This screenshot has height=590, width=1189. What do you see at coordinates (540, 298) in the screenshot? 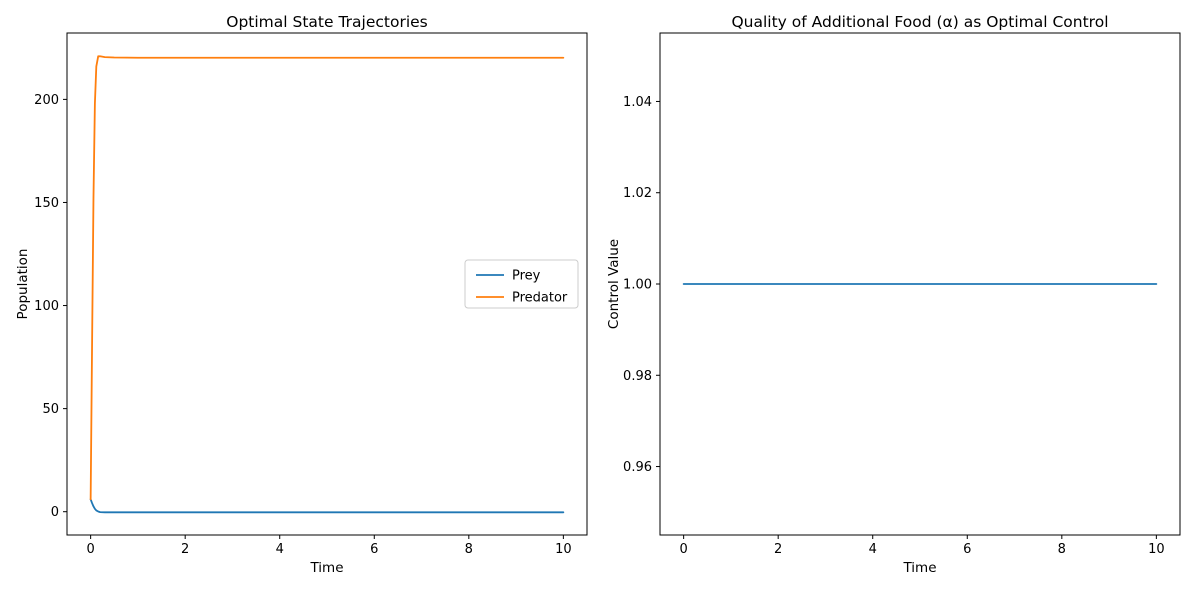
I see `legend-label-predator: Predator` at bounding box center [540, 298].